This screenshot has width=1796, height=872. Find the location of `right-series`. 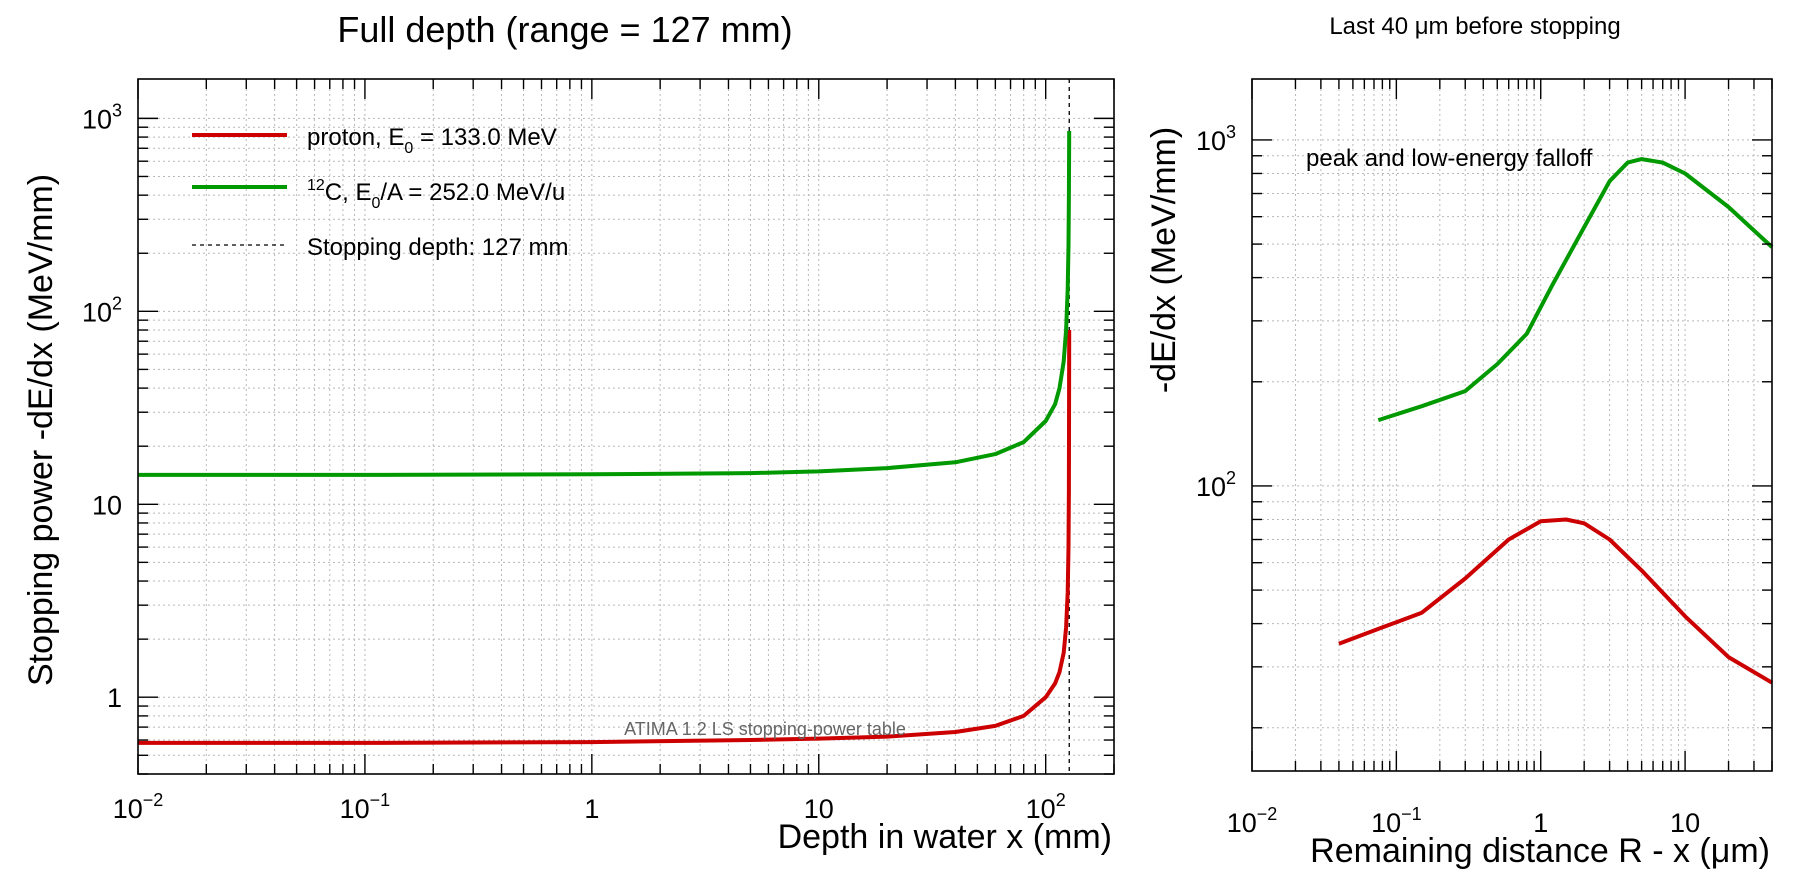

right-series is located at coordinates (1556, 421).